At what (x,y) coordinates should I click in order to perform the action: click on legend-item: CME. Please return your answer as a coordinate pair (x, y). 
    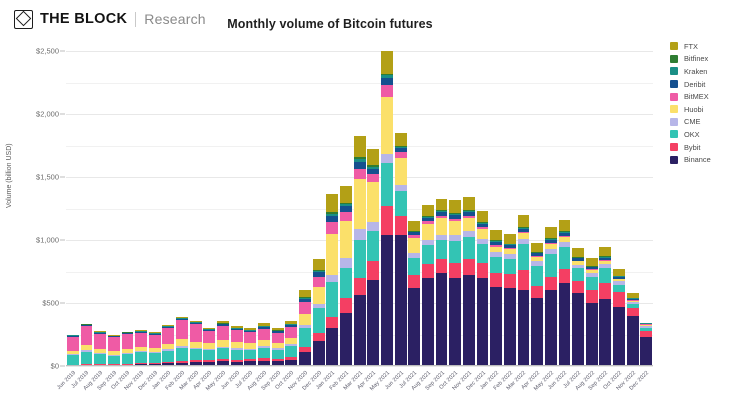
    Looking at the image, I should click on (704, 122).